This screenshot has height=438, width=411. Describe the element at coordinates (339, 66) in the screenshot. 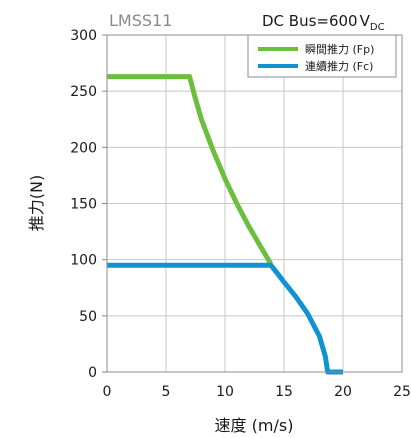

I see `legend-label-fc: 連續推力 (Fc)` at that location.